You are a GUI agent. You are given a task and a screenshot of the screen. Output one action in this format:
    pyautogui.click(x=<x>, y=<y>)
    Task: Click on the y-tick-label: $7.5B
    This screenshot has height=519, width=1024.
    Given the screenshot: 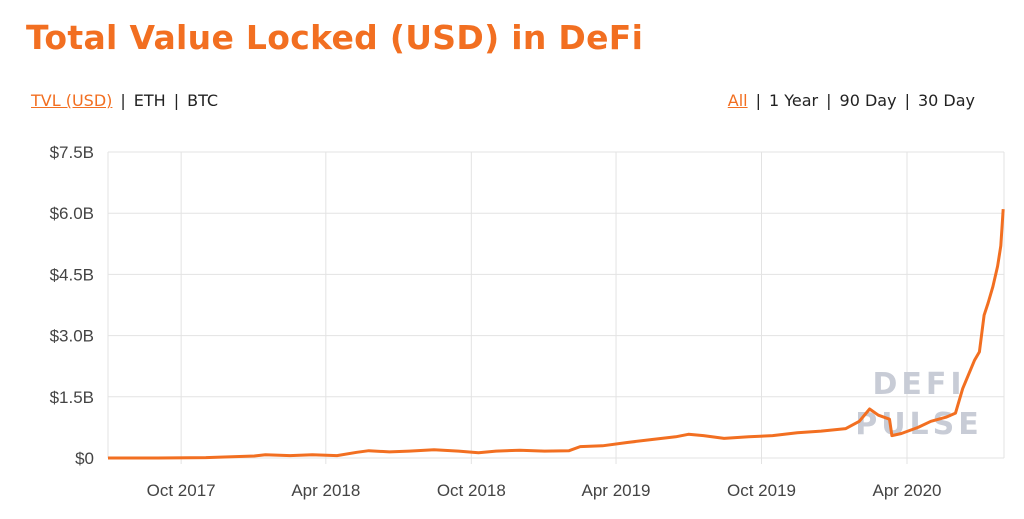 What is the action you would take?
    pyautogui.click(x=72, y=152)
    